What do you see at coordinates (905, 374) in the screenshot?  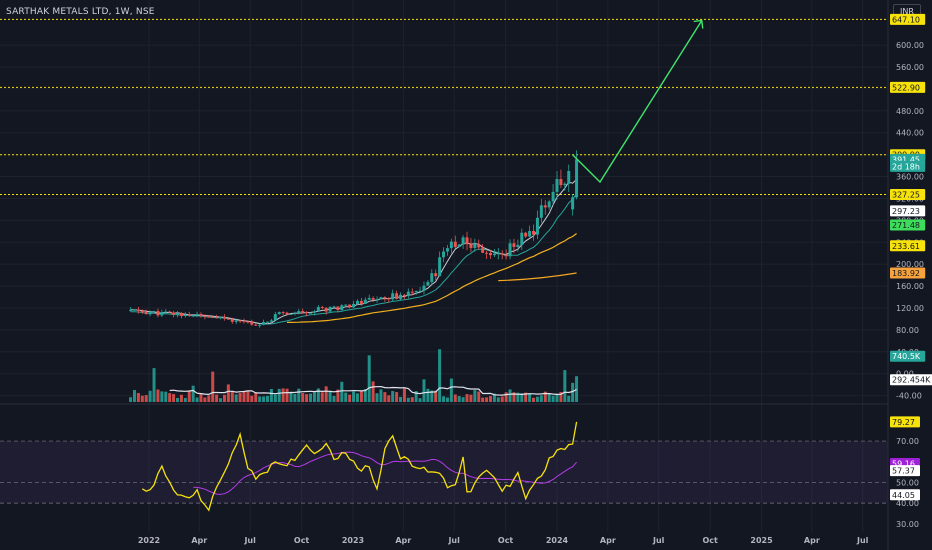 I see `price-tick-label: 0.00` at bounding box center [905, 374].